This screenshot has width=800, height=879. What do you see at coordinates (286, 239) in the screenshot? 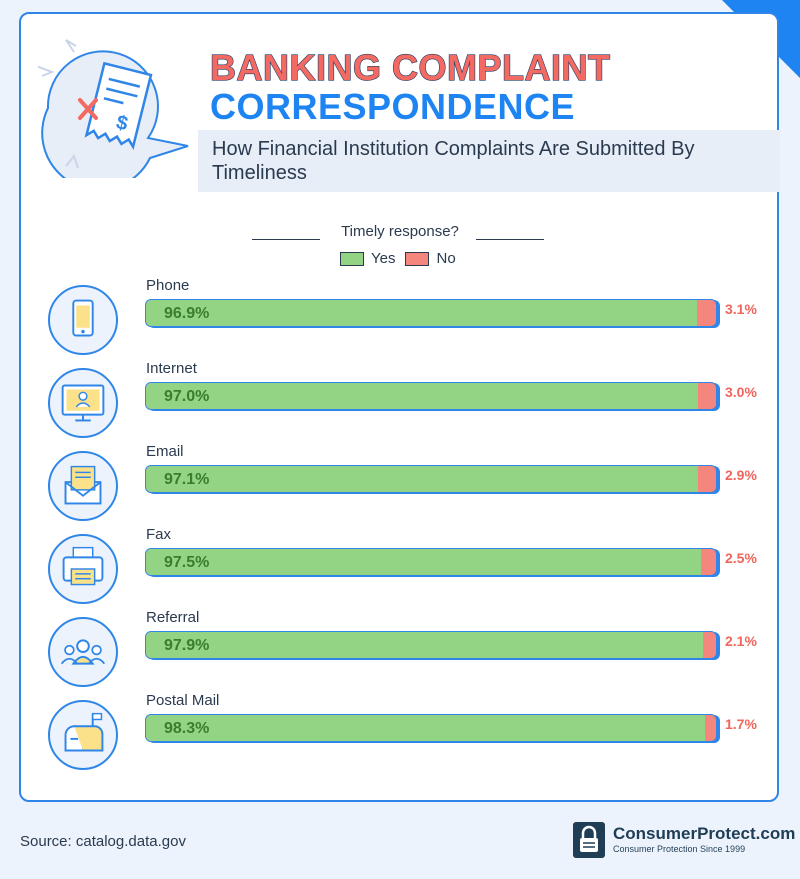
I see `legend-line-left` at bounding box center [286, 239].